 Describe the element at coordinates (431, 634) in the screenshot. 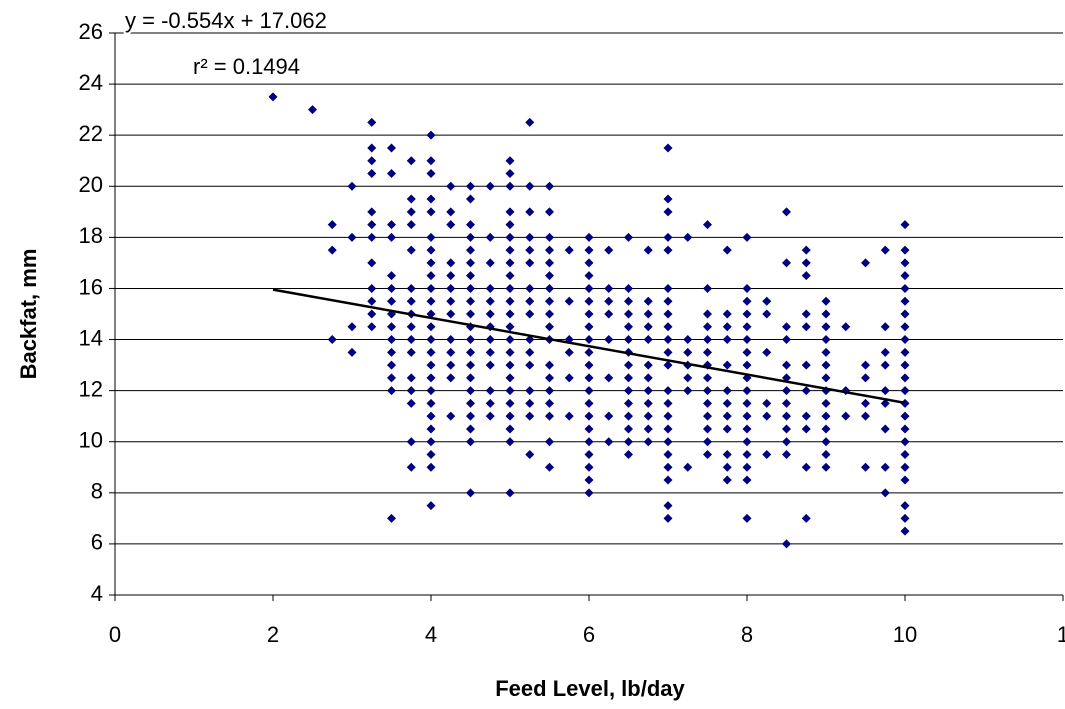

I see `x-tick-label: 4` at that location.